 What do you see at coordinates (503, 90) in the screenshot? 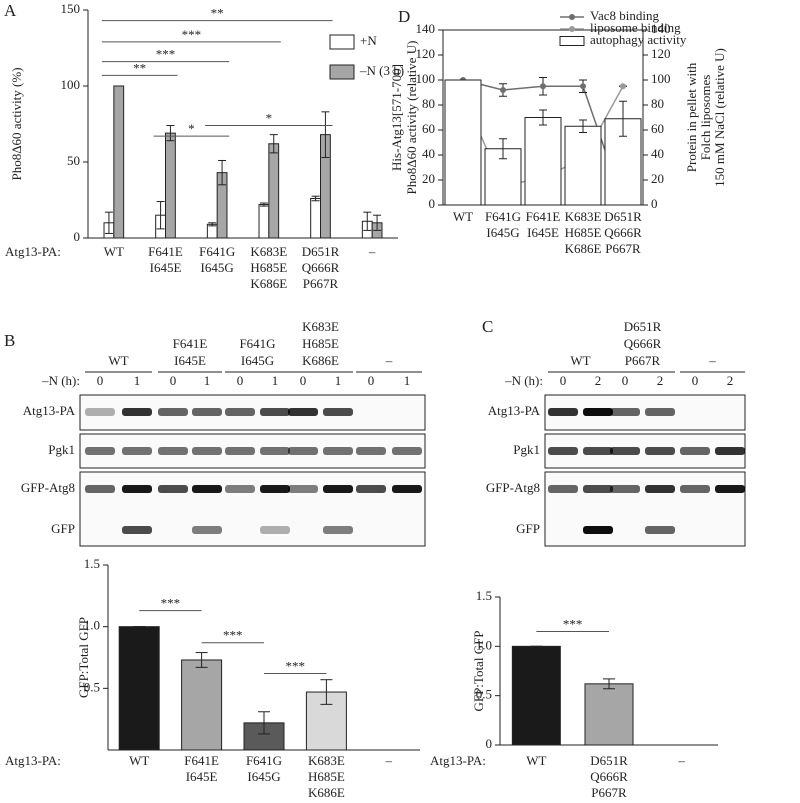
I see `marker` at bounding box center [503, 90].